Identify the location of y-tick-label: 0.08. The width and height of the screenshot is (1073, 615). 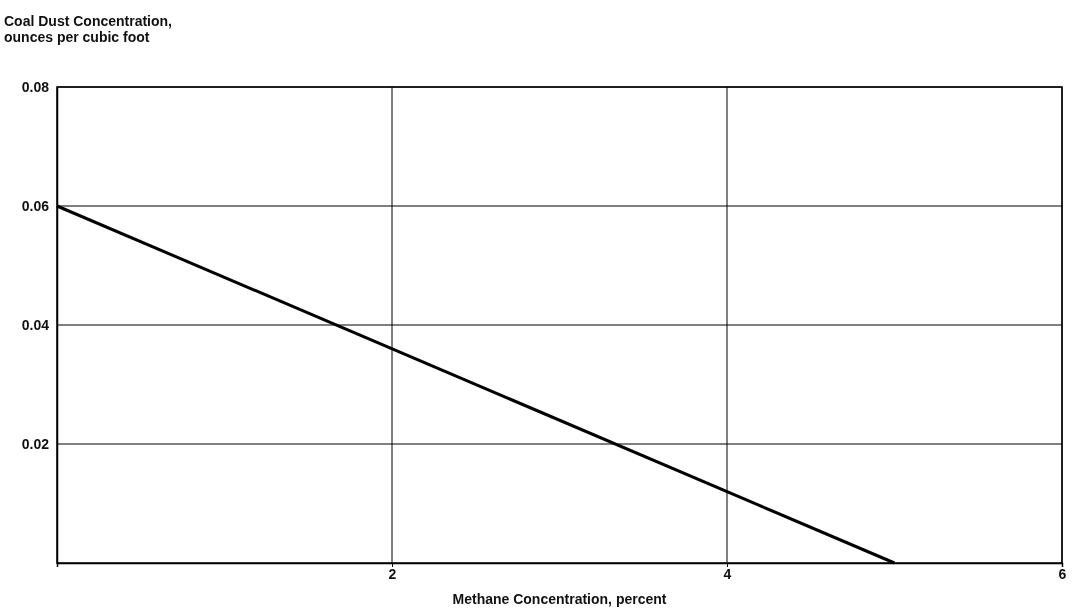
(35, 86).